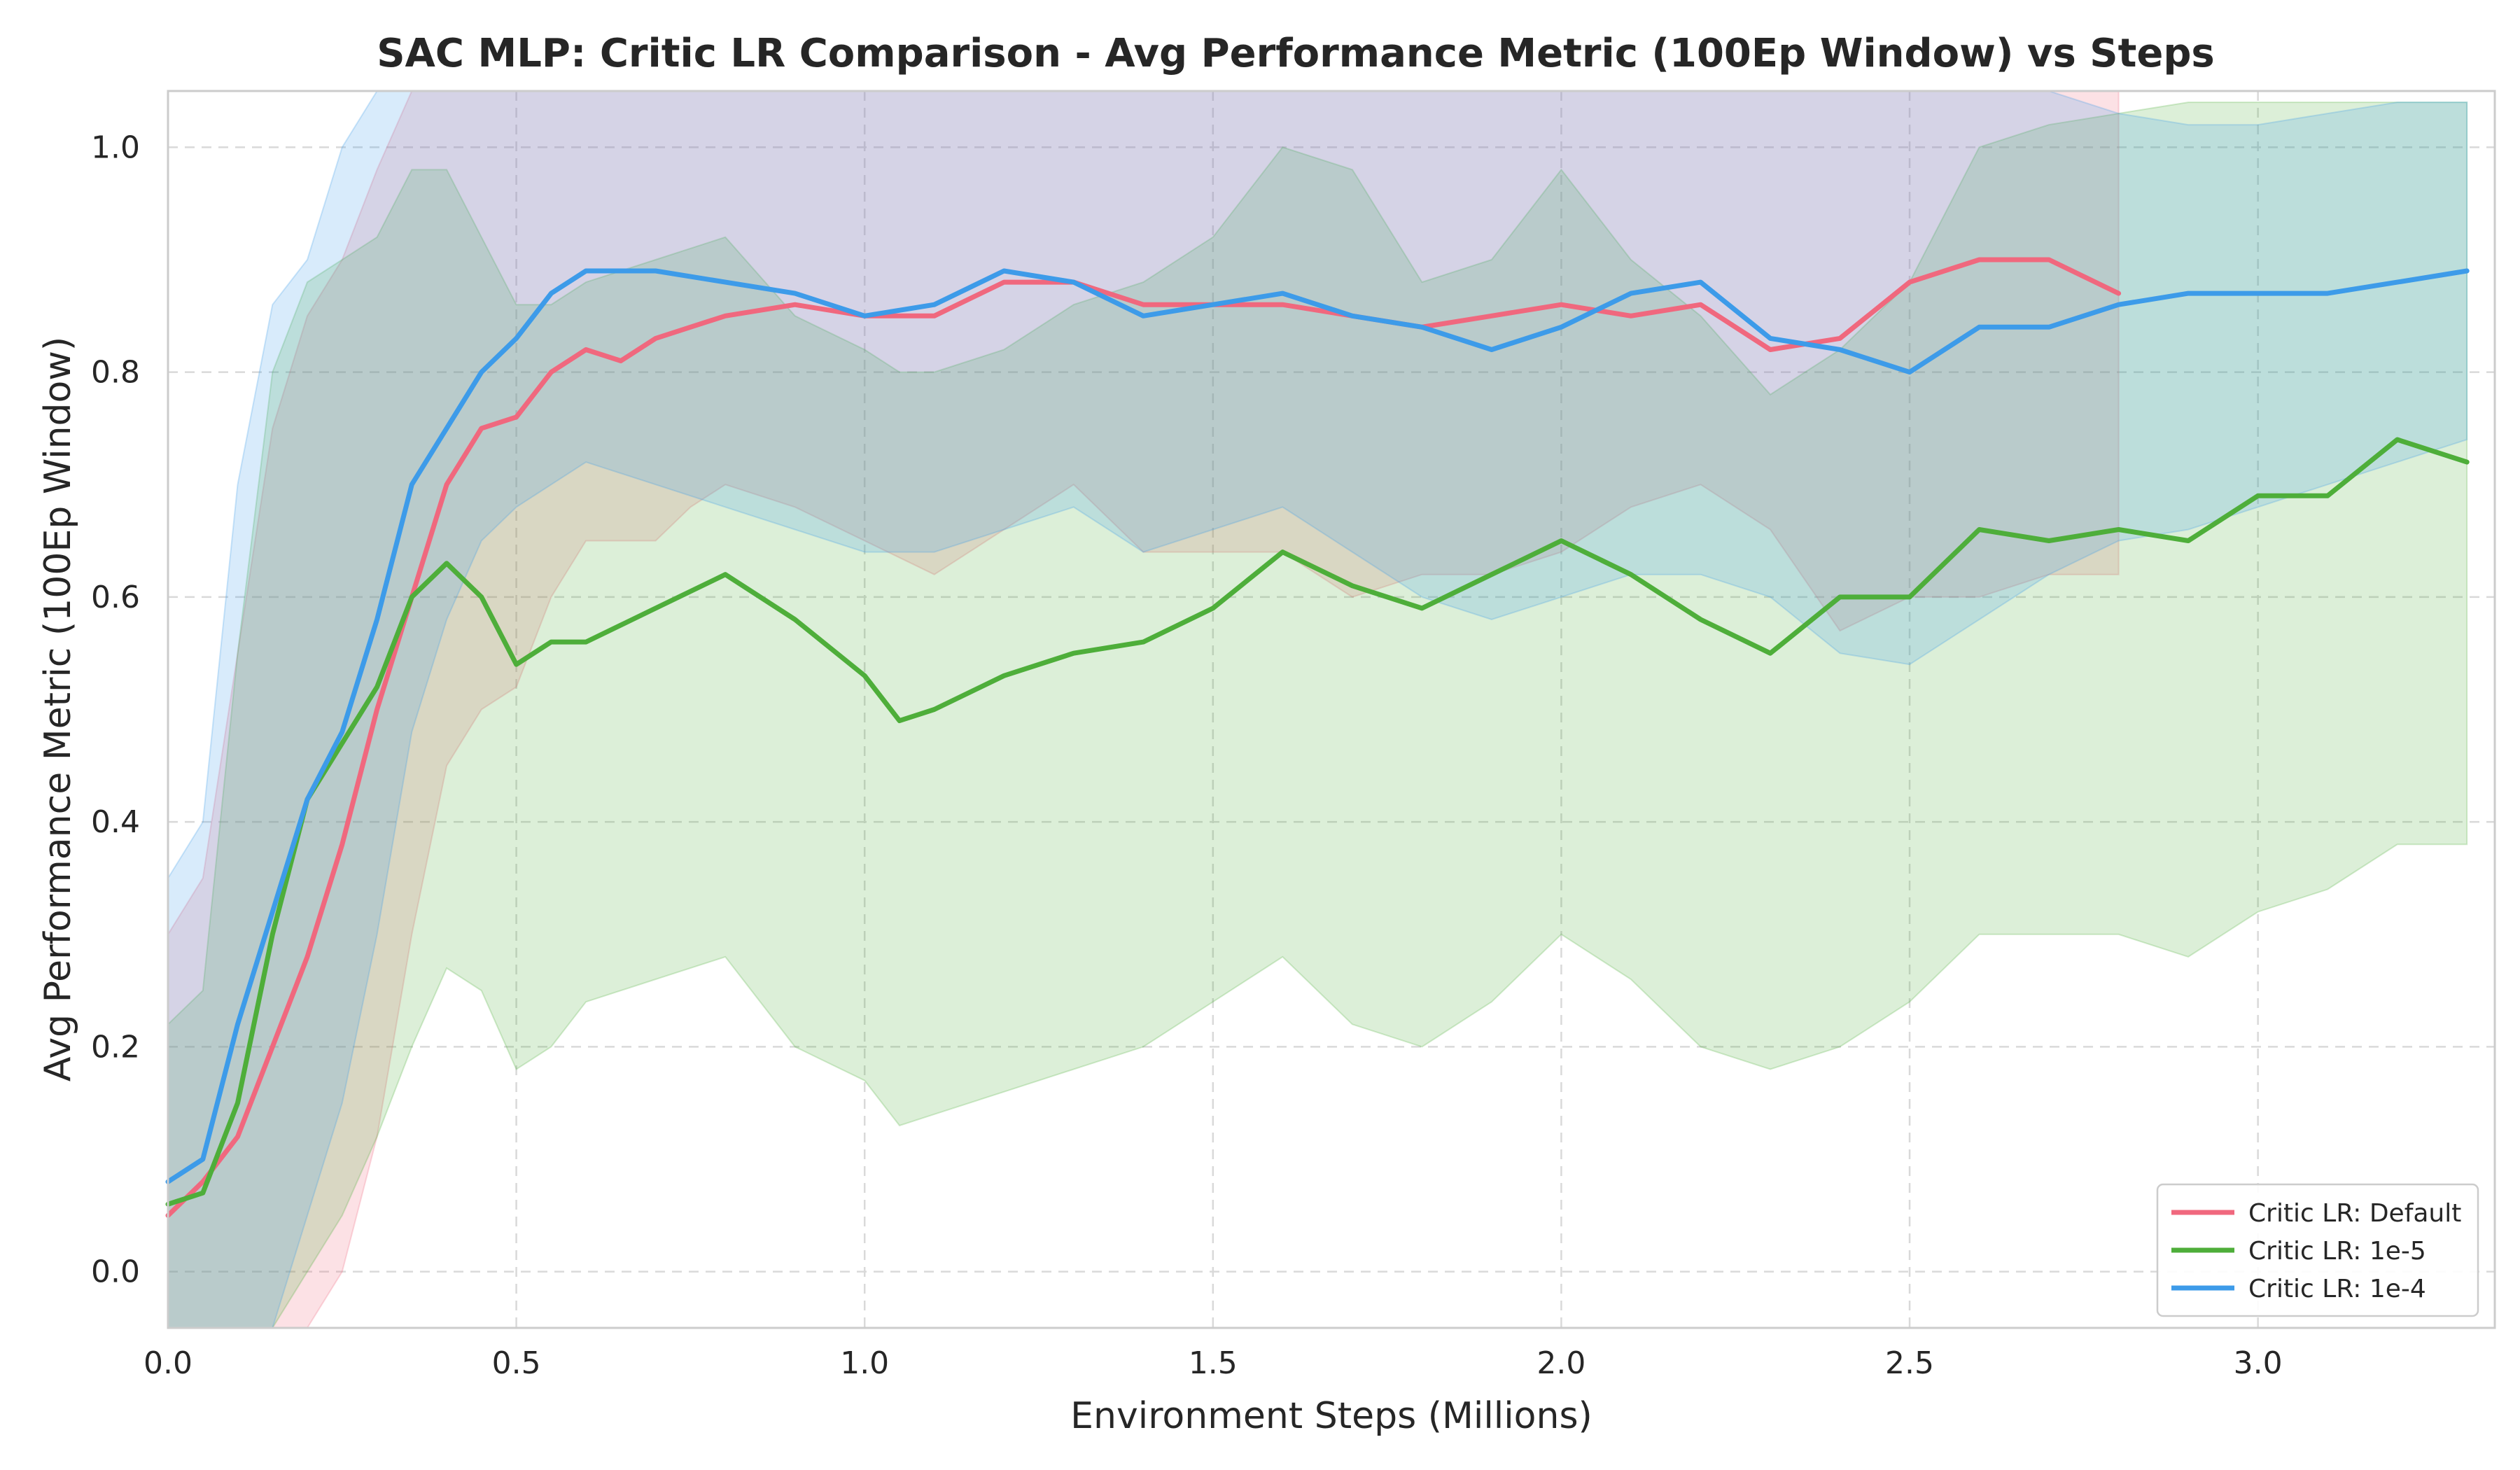  What do you see at coordinates (58, 709) in the screenshot?
I see `y-axis-label: Avg Performance Metric (100Ep Window)` at bounding box center [58, 709].